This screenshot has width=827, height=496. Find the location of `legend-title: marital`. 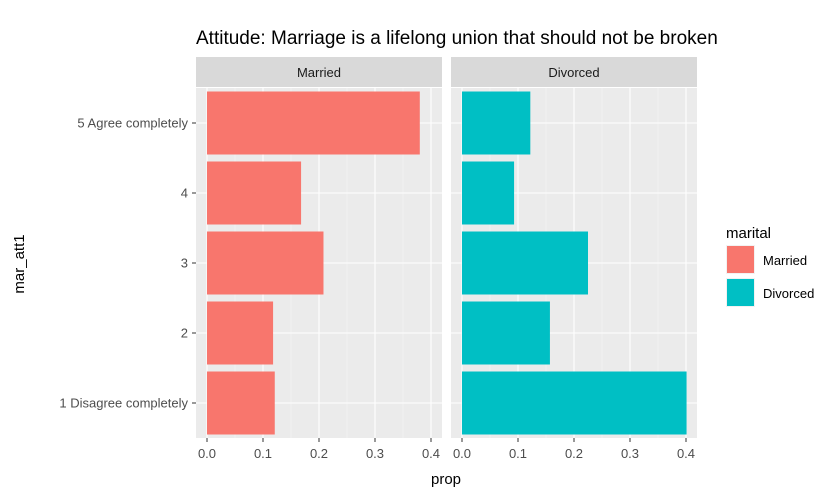

legend-title: marital is located at coordinates (748, 233).